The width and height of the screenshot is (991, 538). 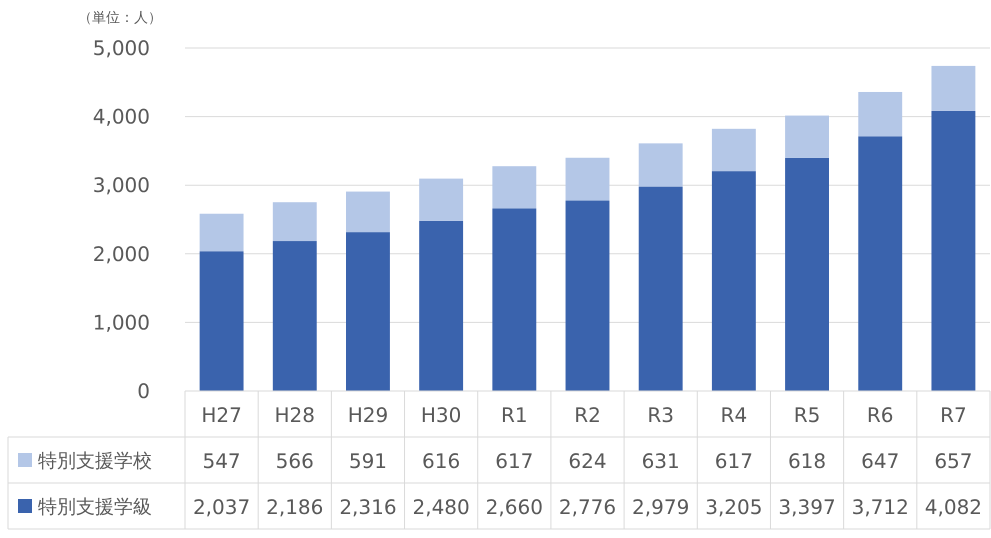 What do you see at coordinates (734, 415) in the screenshot?
I see `x-tick-label: R4` at bounding box center [734, 415].